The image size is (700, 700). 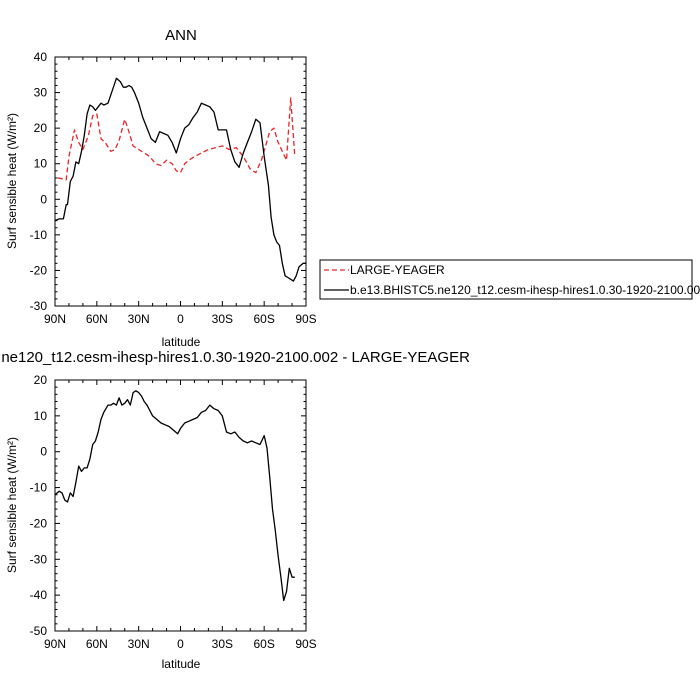 I want to click on top-y-tick-label: -20, so click(x=39, y=270).